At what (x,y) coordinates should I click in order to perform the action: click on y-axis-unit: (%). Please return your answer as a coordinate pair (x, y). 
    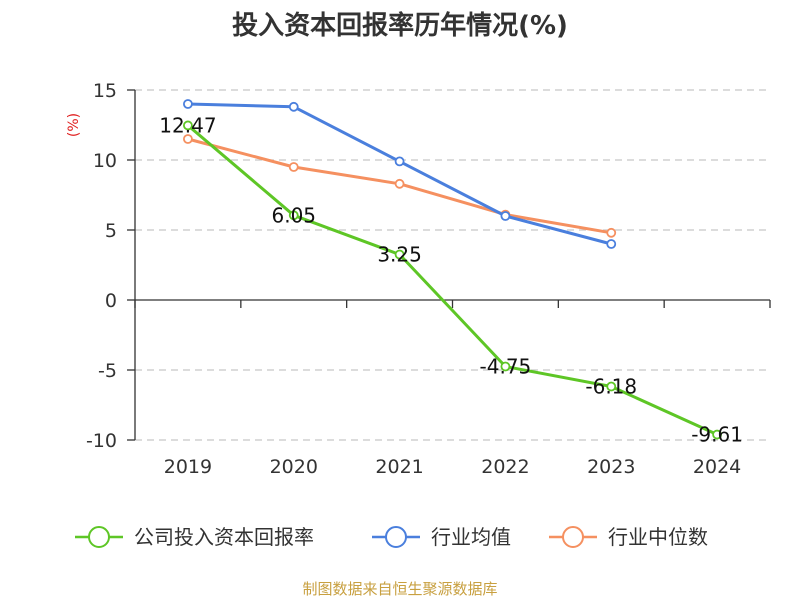
    Looking at the image, I should click on (74, 125).